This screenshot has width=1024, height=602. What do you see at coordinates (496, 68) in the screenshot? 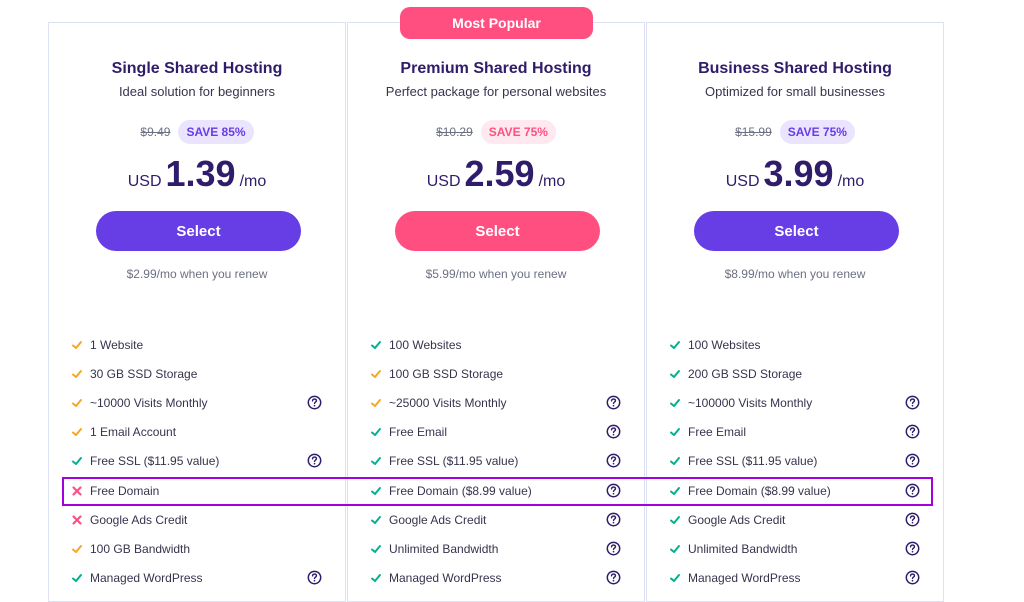
I see `plan-title: Premium Shared Hosting` at bounding box center [496, 68].